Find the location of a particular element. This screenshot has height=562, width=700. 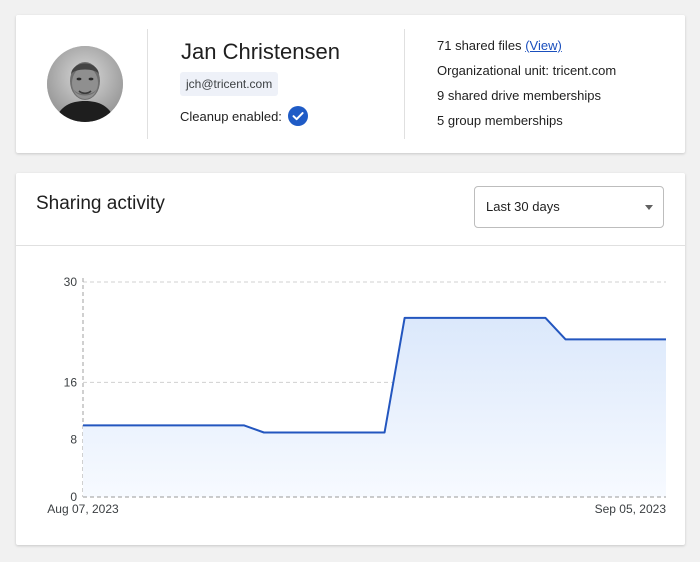

avatar is located at coordinates (85, 84).